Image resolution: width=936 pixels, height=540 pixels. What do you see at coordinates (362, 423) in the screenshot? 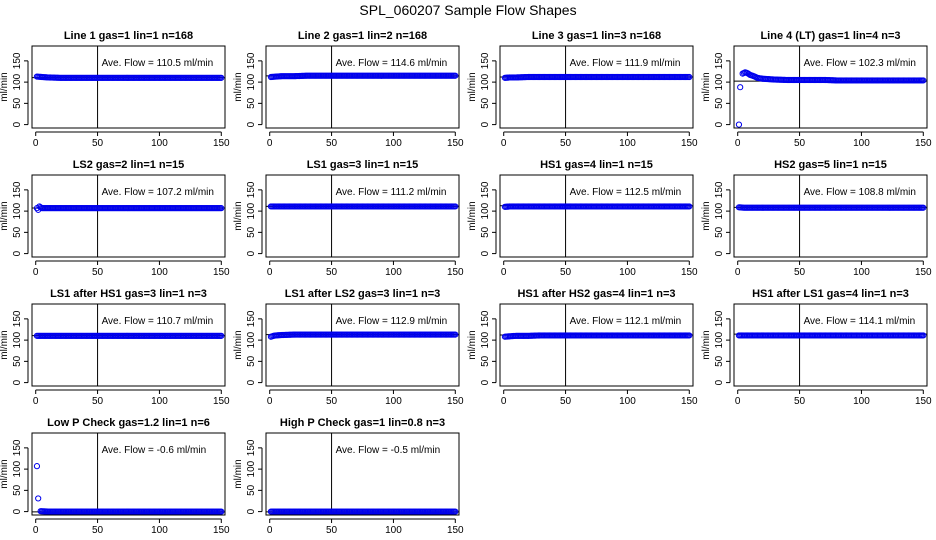
I see `panel-title: High P Check gas=1 lin=0.8 n=3` at bounding box center [362, 423].